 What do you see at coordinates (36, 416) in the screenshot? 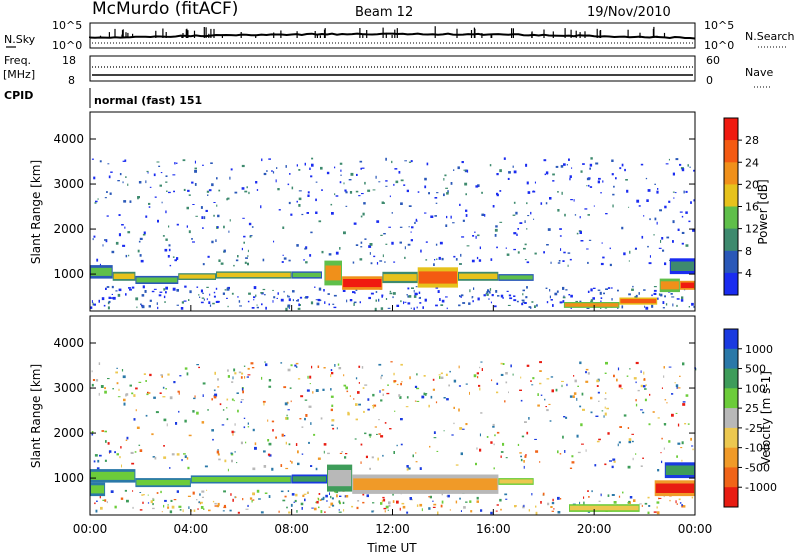
I see `velocity-ylabel: Slant Range [km]` at bounding box center [36, 416].